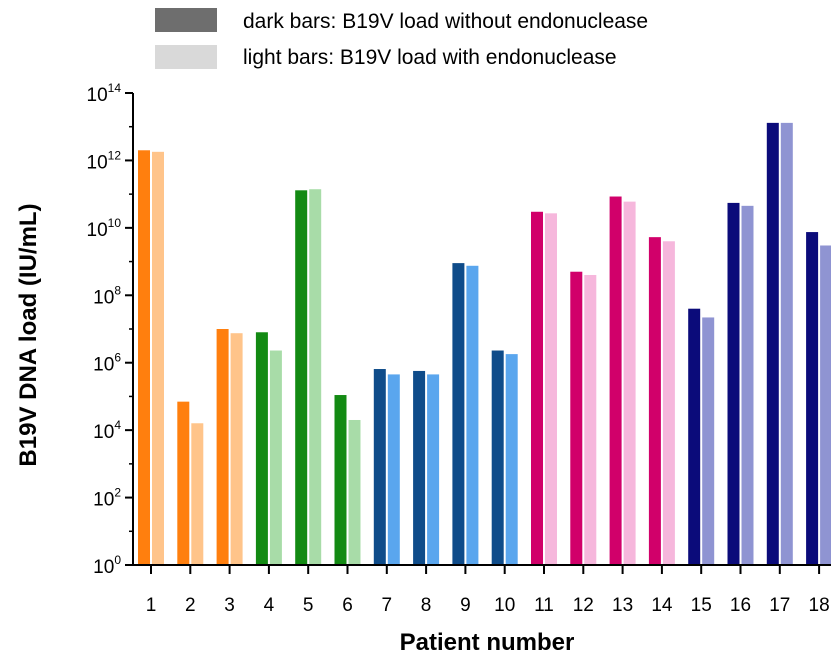 This screenshot has width=831, height=661. Describe the element at coordinates (104, 329) in the screenshot. I see `y-tick-labels: 10⁰ 10² 10⁴ 10⁶ 10⁸ 10¹⁰ 10¹² 10¹⁴` at that location.